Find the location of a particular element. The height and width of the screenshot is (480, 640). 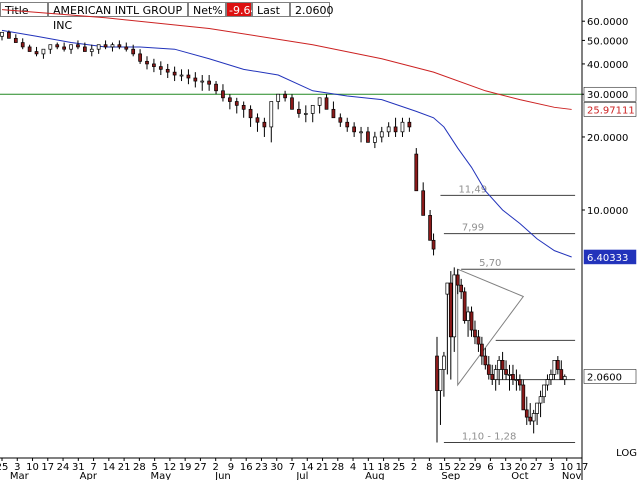

x-tick-label: 4 is located at coordinates (353, 467).